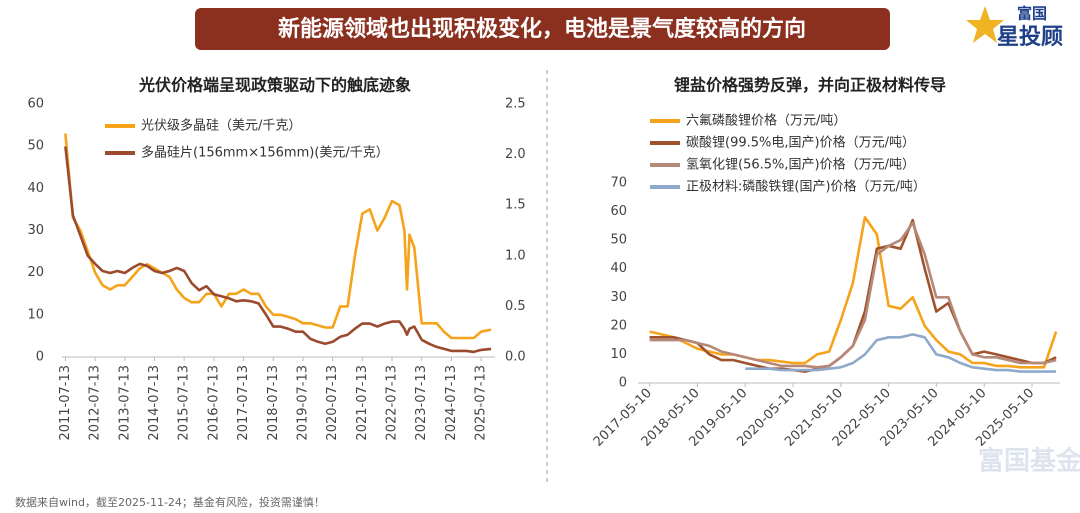 This screenshot has height=513, width=1080. What do you see at coordinates (154, 403) in the screenshot?
I see `x-tick-label: 2014-07-13` at bounding box center [154, 403].